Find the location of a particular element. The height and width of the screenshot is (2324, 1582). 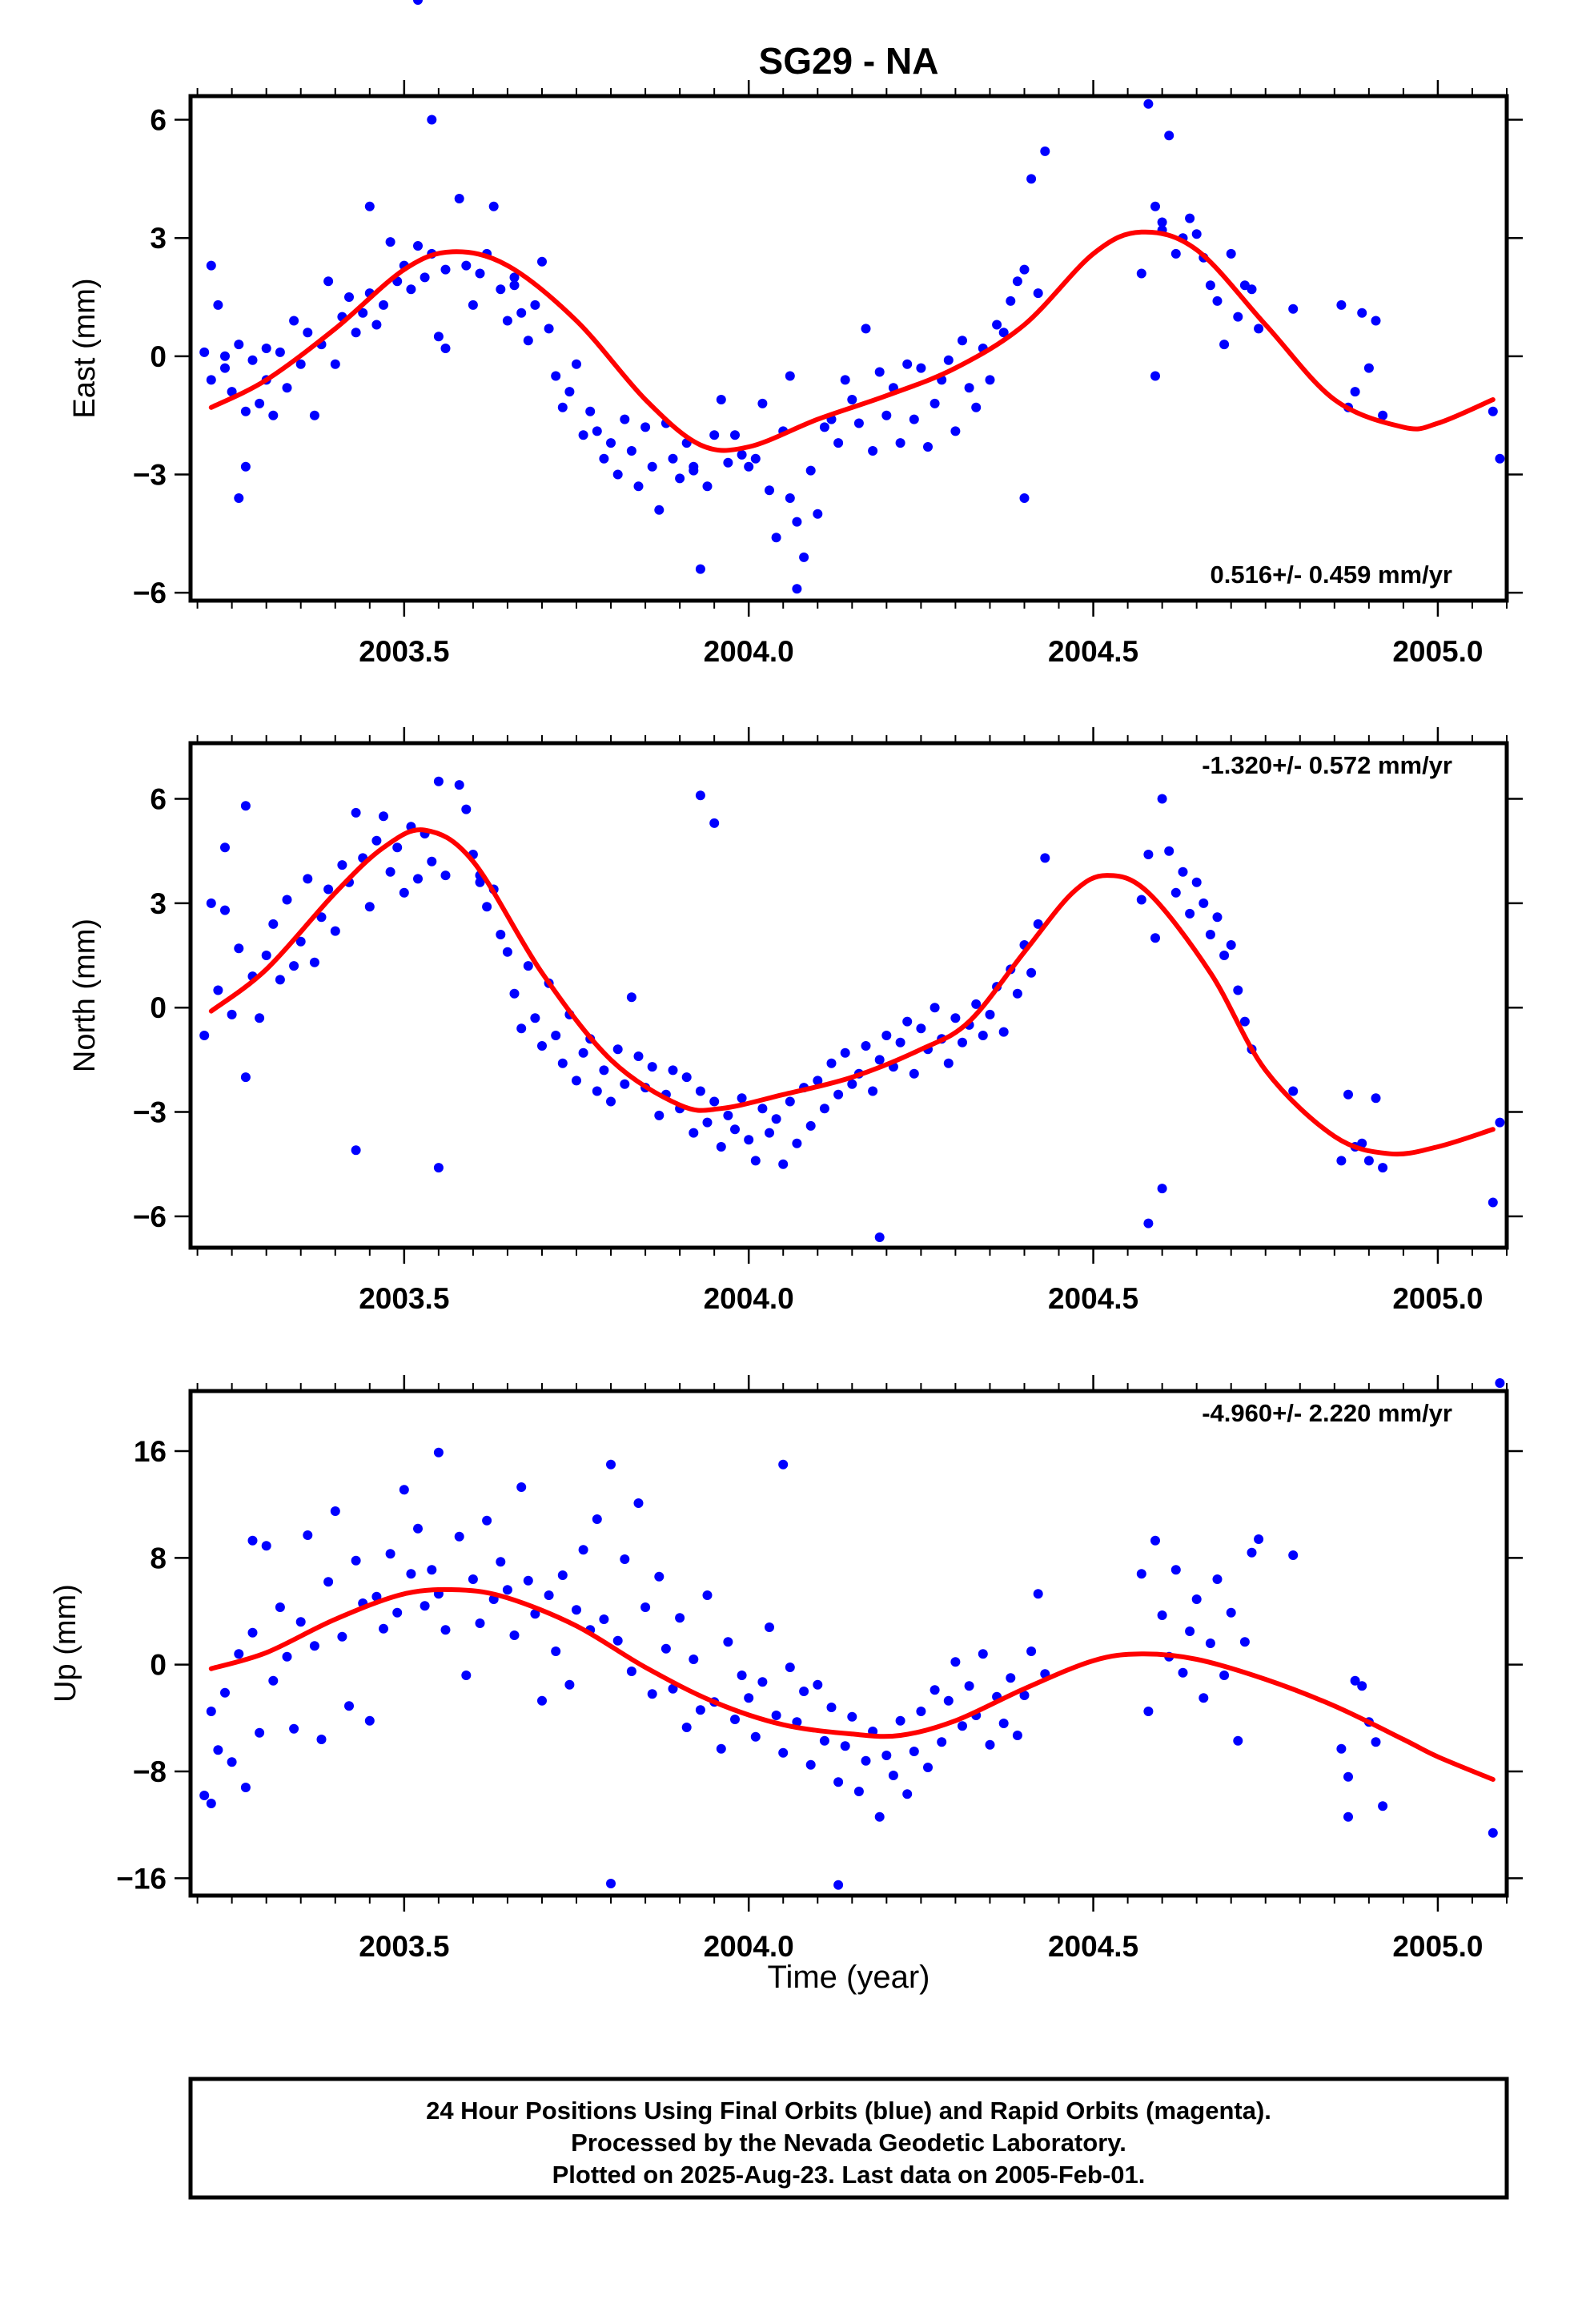

north-y-axis-label: North (mm) is located at coordinates (85, 995).